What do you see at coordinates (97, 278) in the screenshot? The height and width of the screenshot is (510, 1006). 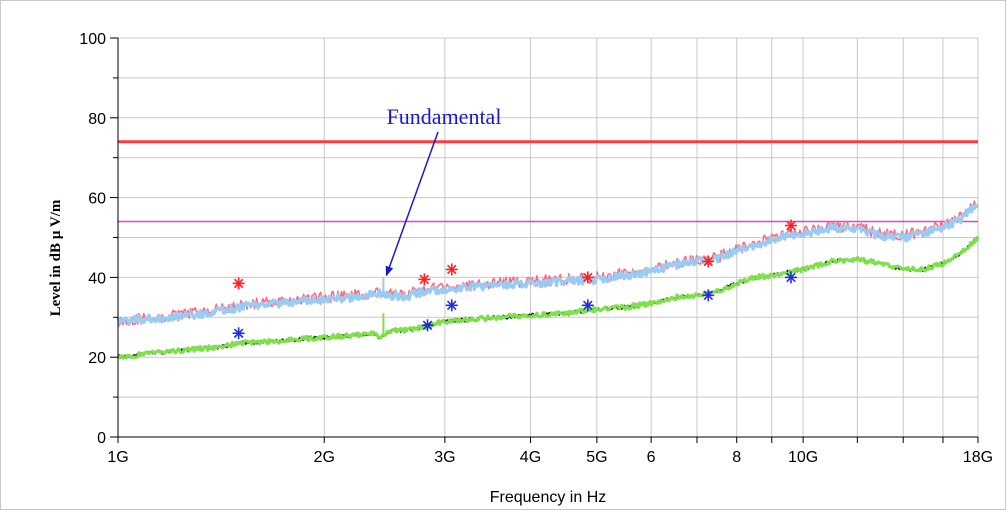 I see `y-tick-label: 40` at bounding box center [97, 278].